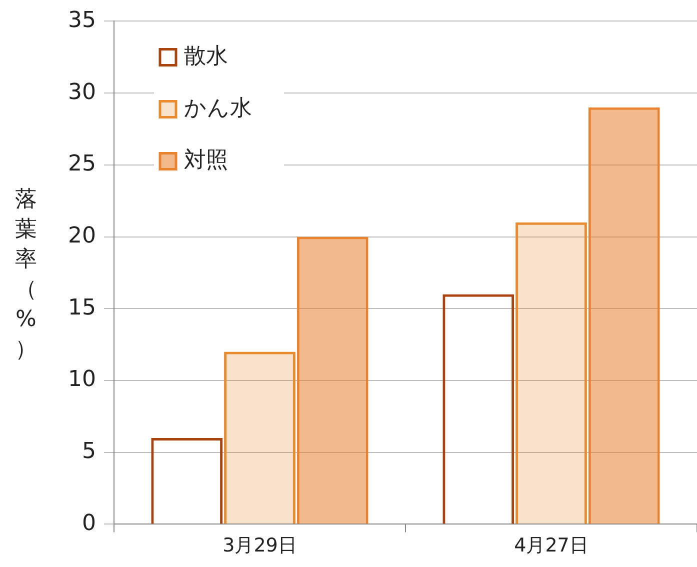 The width and height of the screenshot is (697, 567). Describe the element at coordinates (218, 108) in the screenshot. I see `legend-label: かん水` at that location.